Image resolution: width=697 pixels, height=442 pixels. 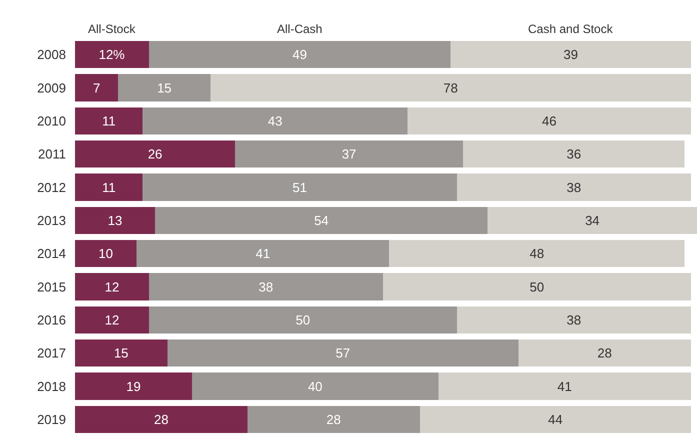 I want to click on data-label: 37, so click(x=349, y=154).